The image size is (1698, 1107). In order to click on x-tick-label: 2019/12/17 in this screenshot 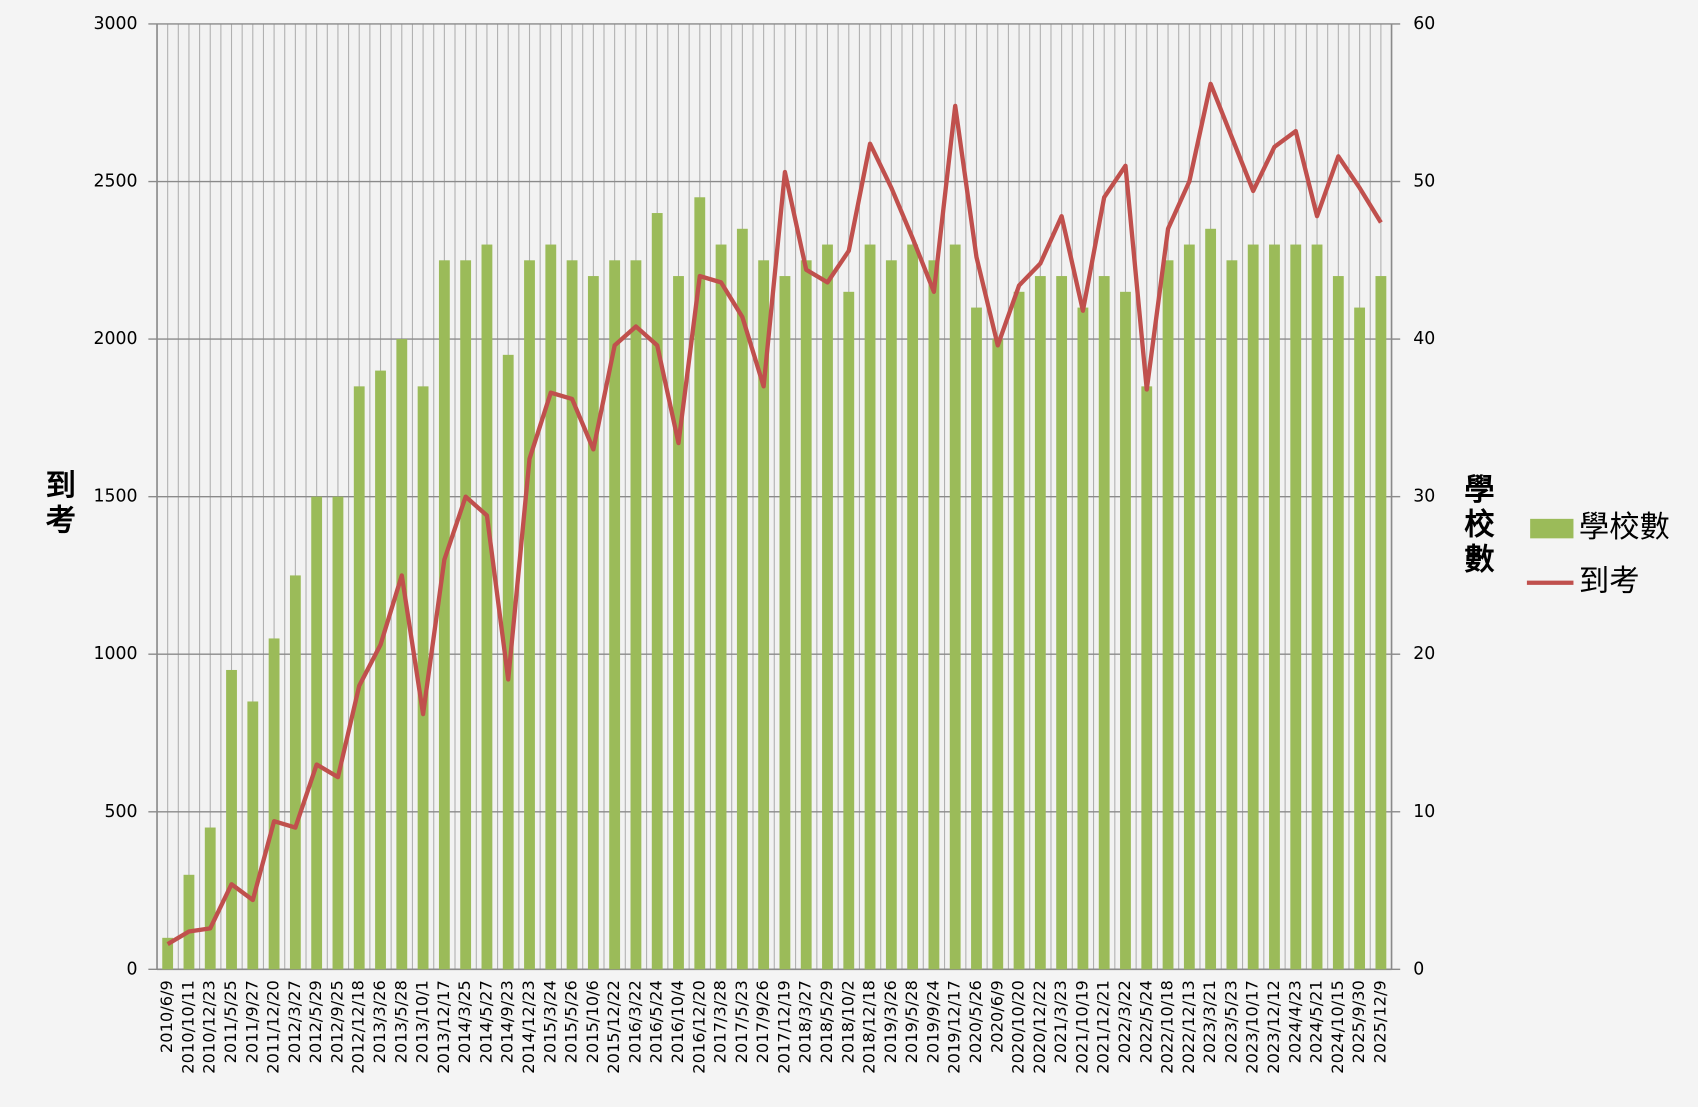, I will do `click(954, 1027)`.